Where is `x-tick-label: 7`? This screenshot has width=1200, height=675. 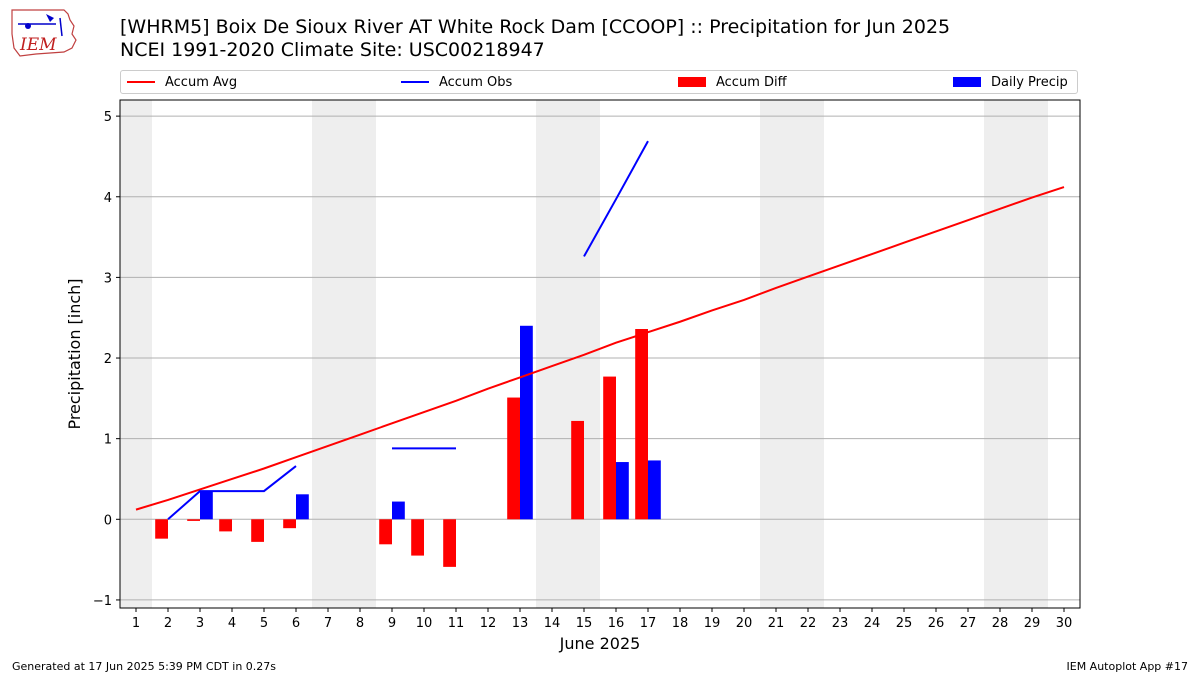 x-tick-label: 7 is located at coordinates (328, 623).